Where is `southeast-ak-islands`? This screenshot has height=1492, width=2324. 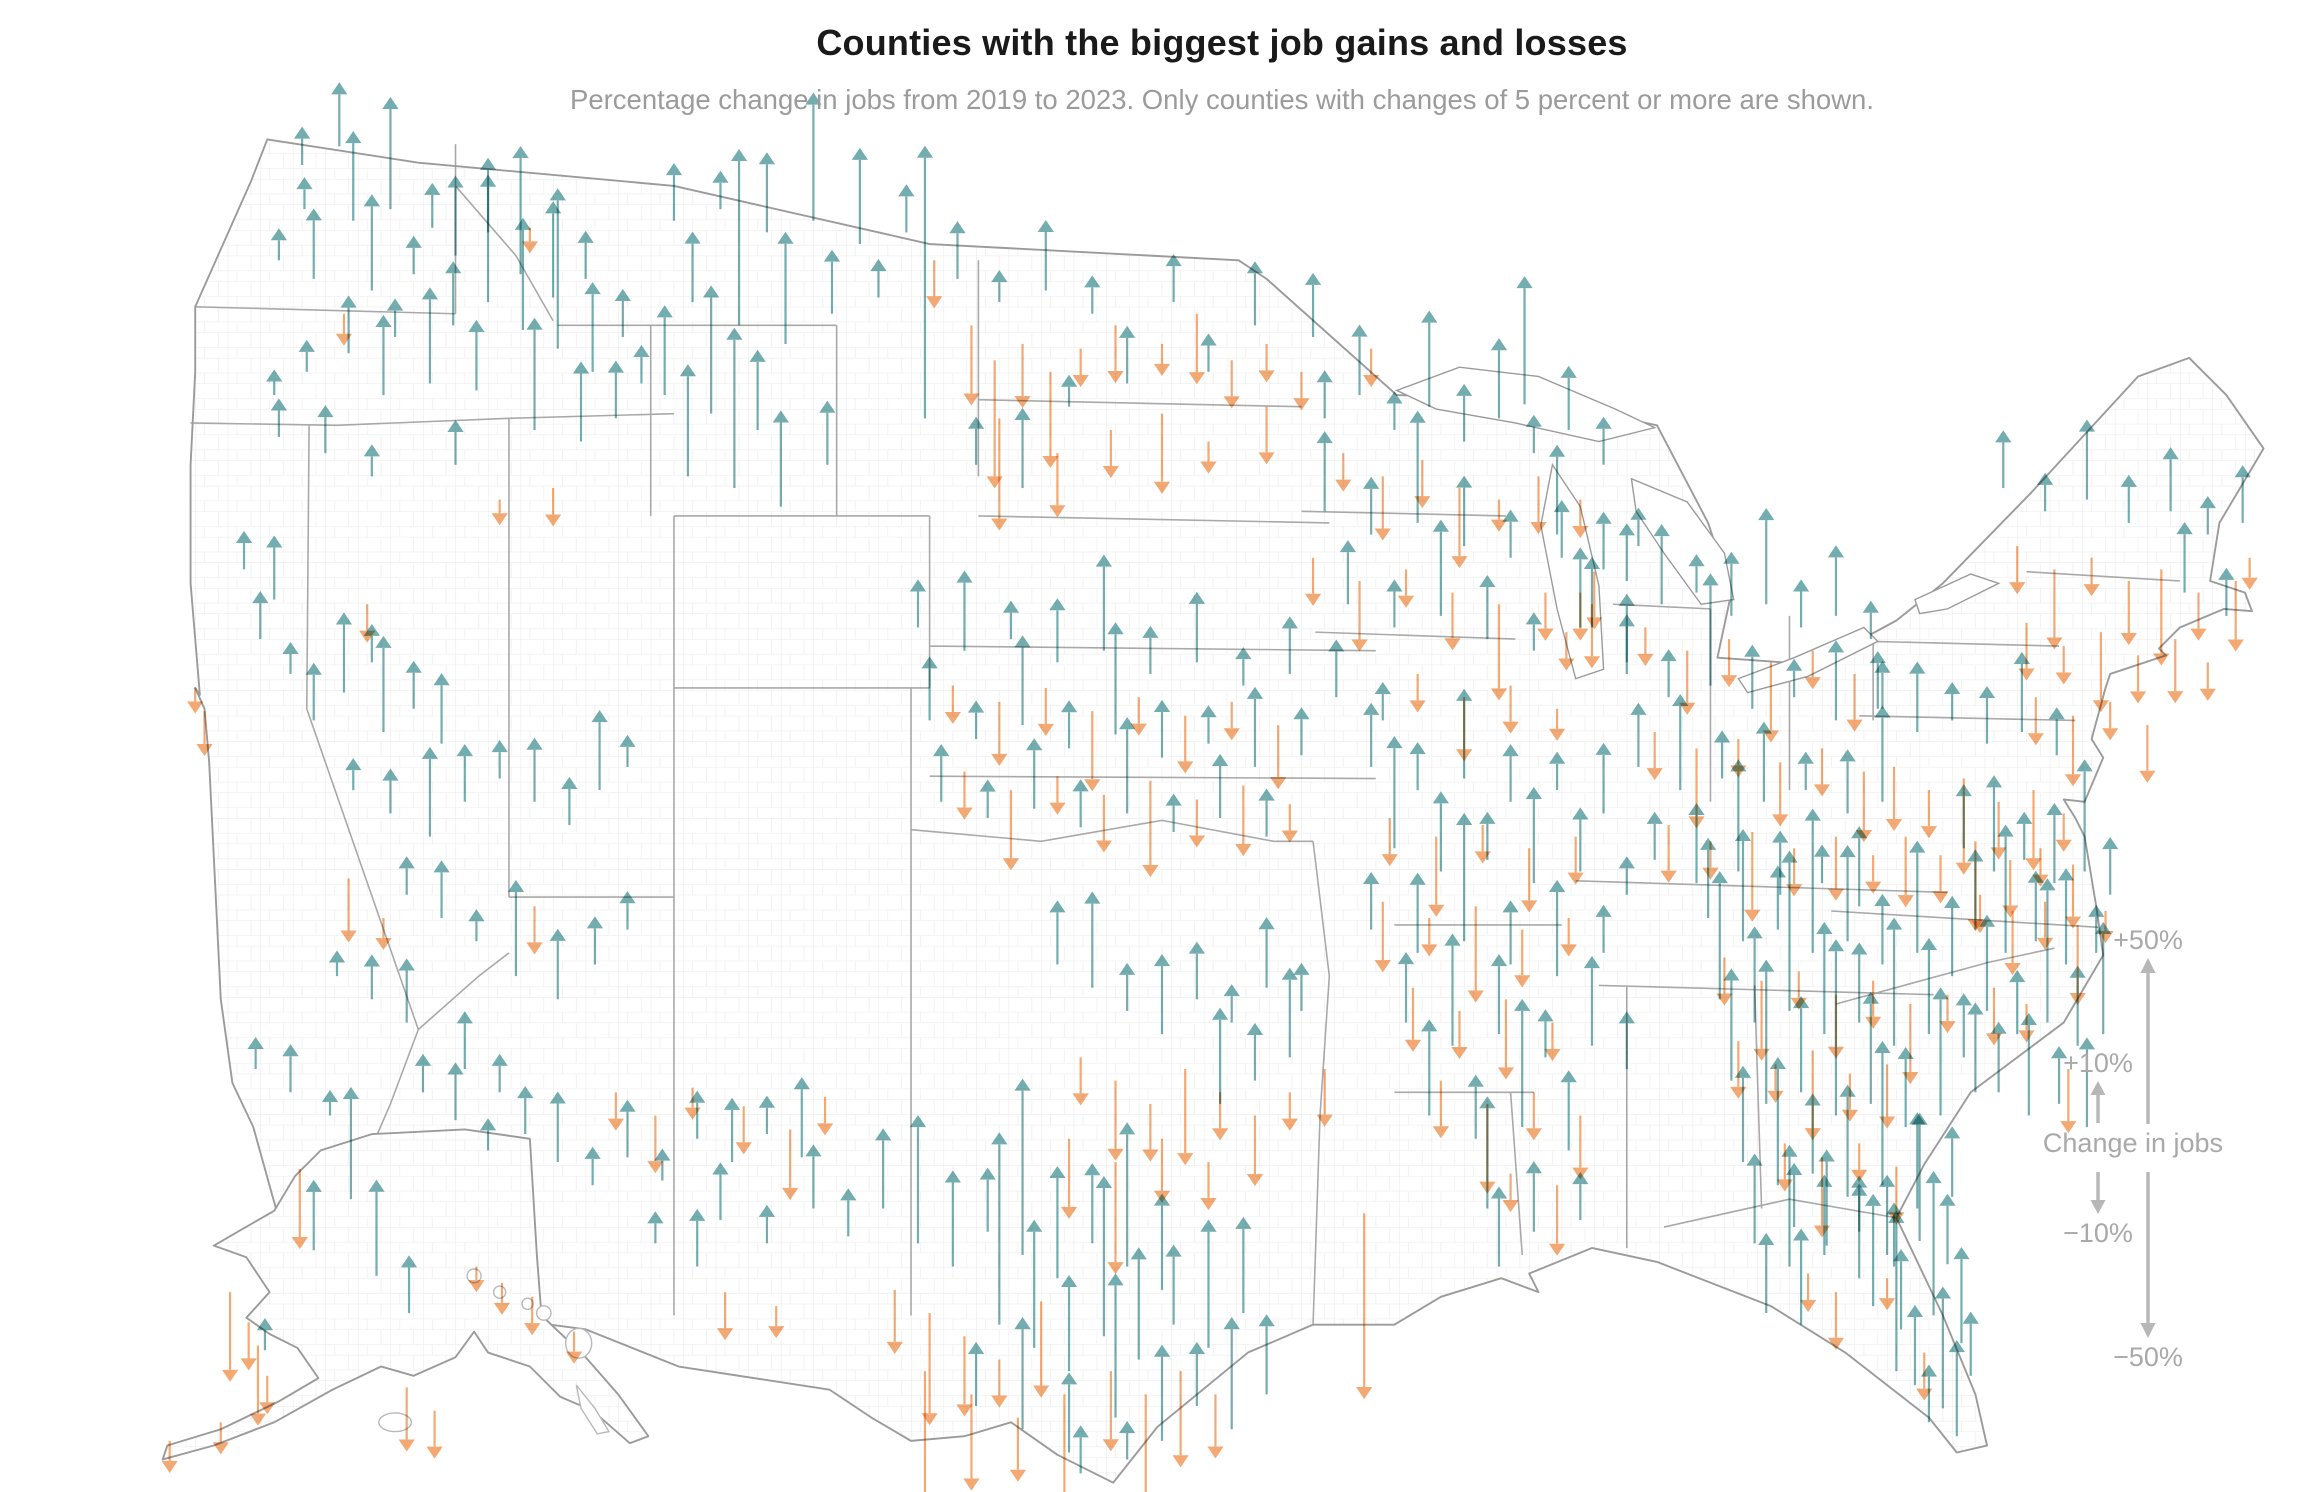 southeast-ak-islands is located at coordinates (592, 1409).